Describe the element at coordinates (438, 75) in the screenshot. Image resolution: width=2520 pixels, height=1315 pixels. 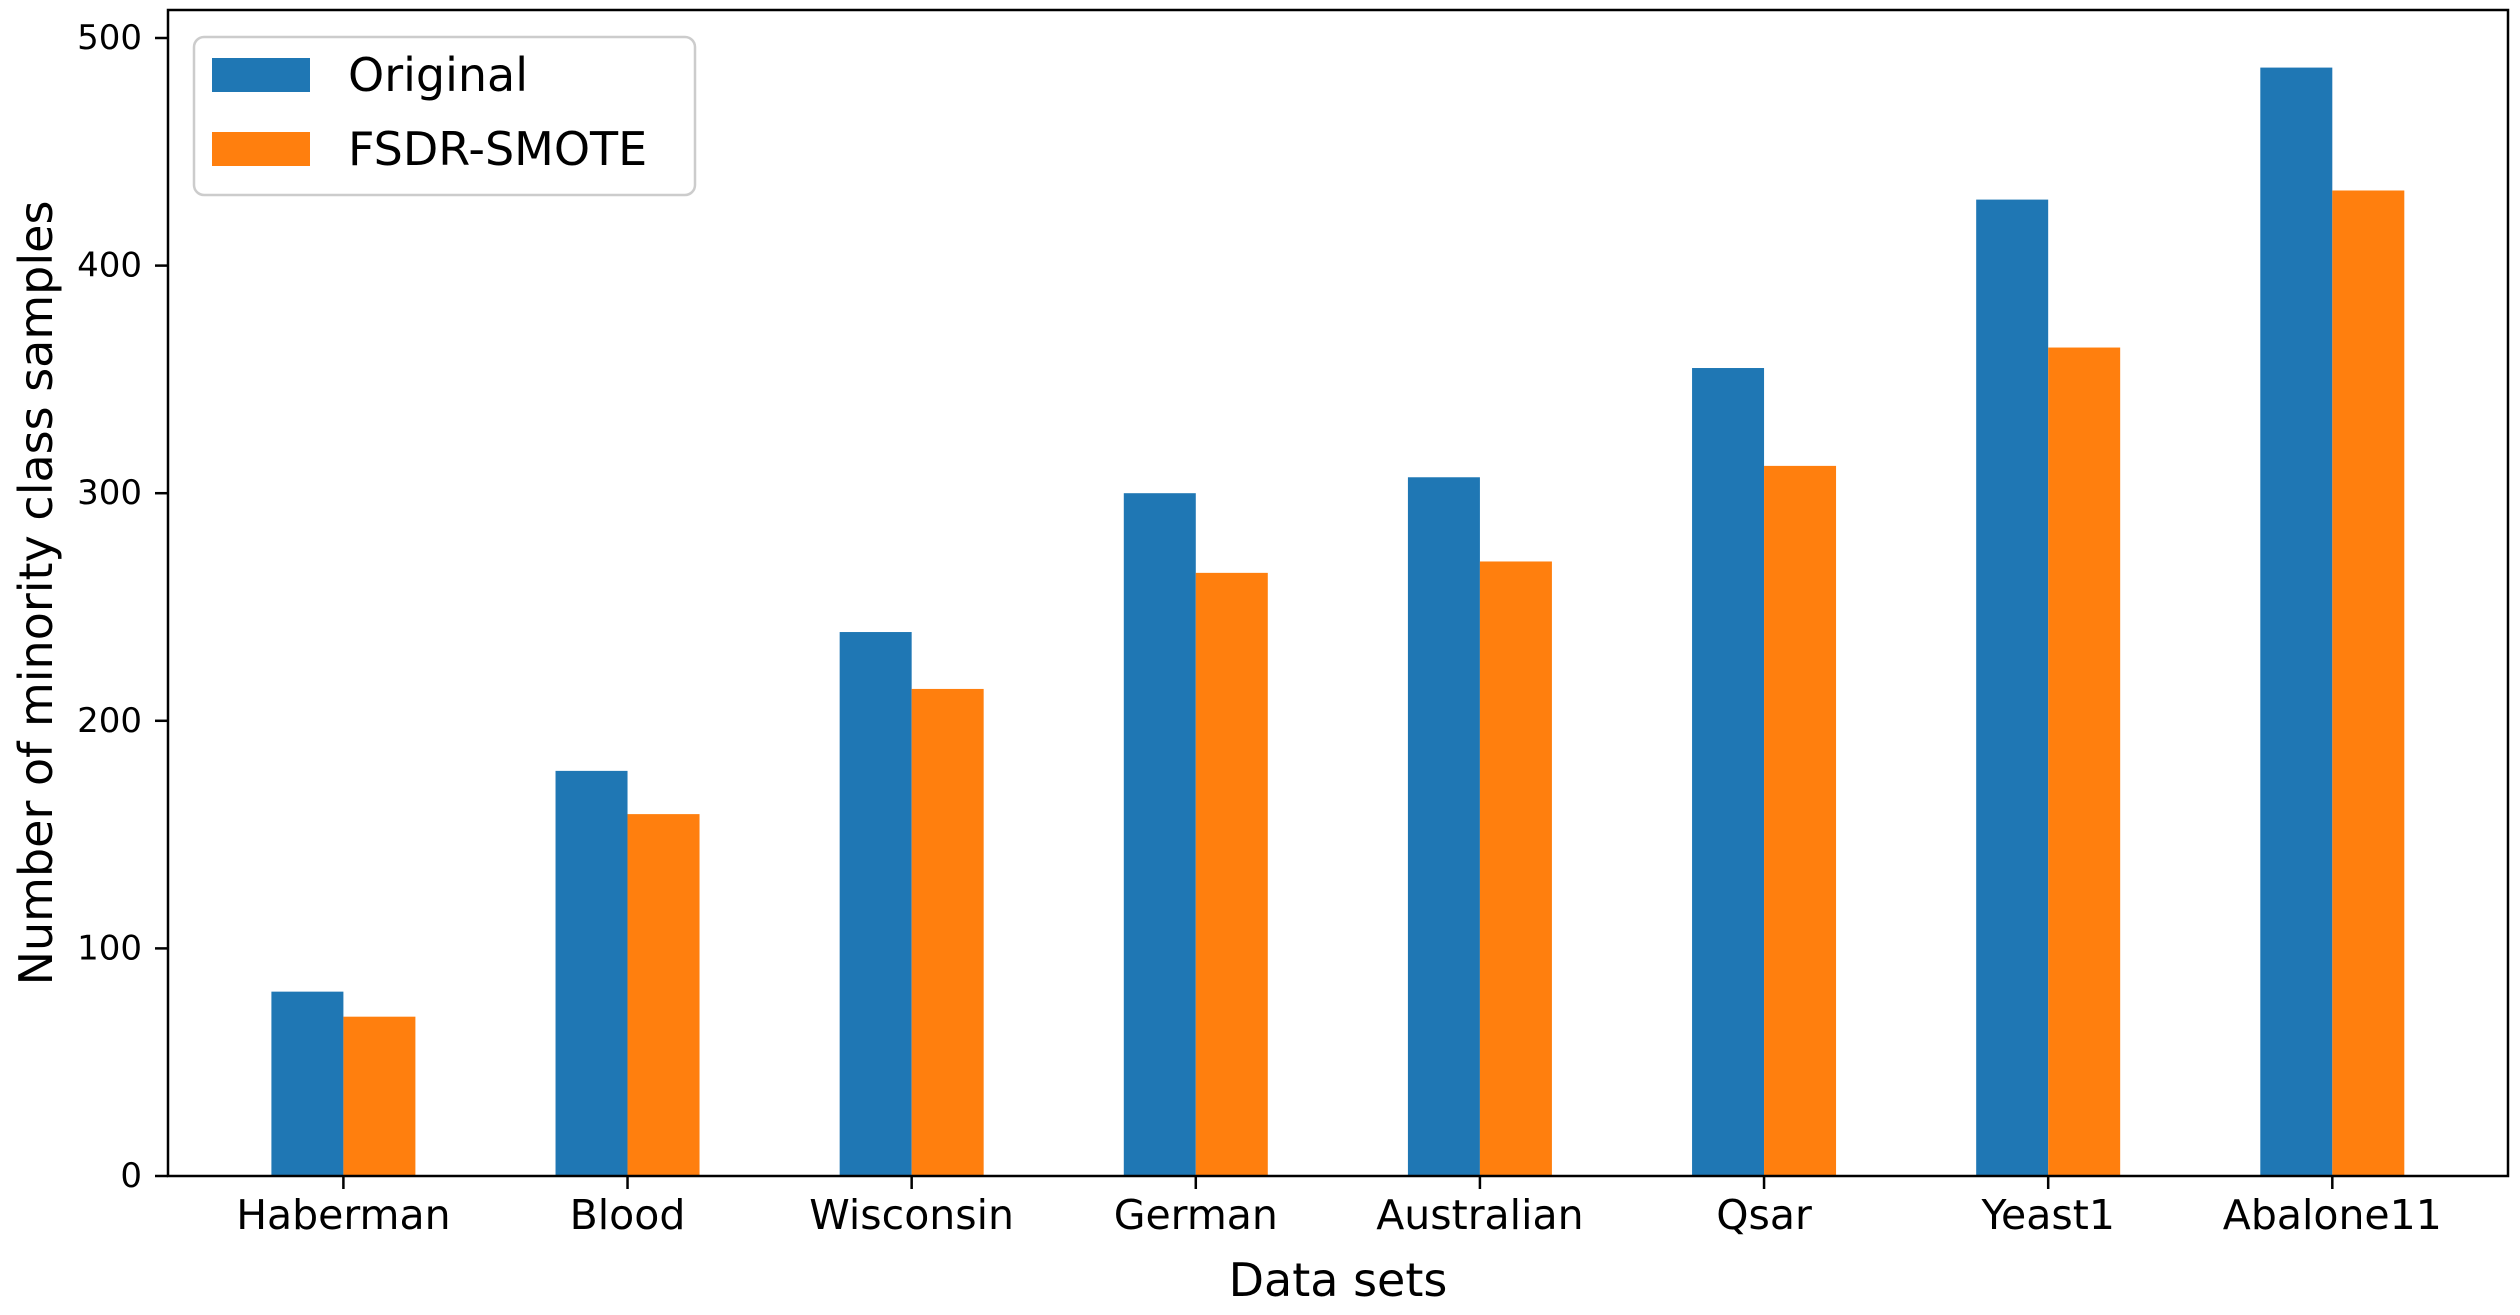
I see `legend-label-original: Original` at that location.